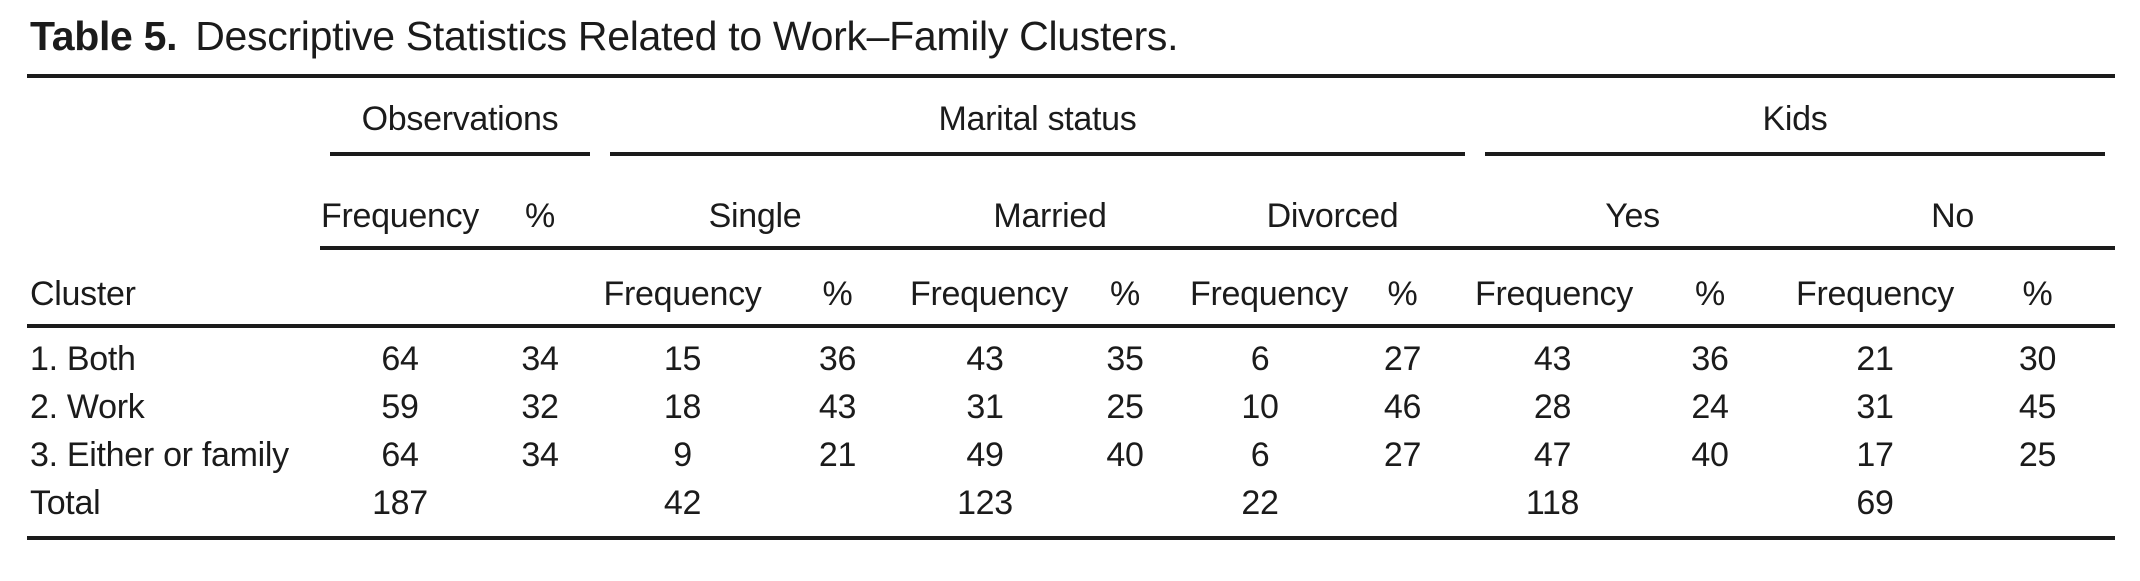 Image resolution: width=2140 pixels, height=581 pixels. What do you see at coordinates (1260, 407) in the screenshot?
I see `cell-divorced-frequency: 10` at bounding box center [1260, 407].